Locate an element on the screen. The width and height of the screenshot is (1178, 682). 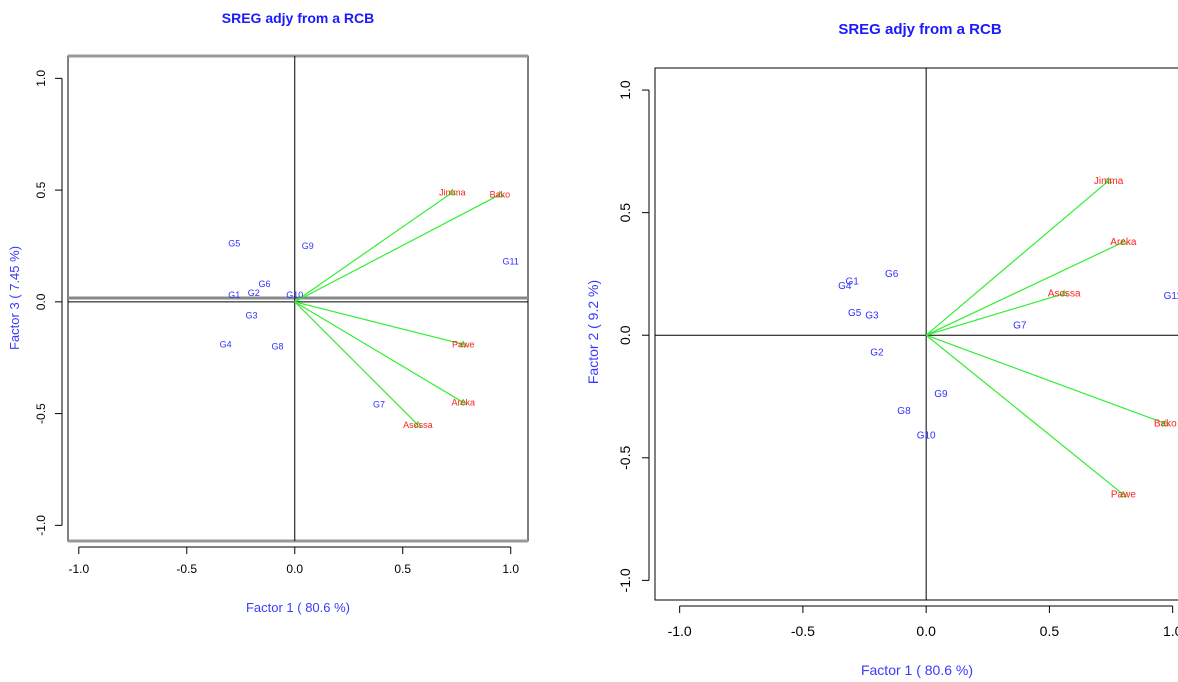
right-y-tick-label: -1.0 is located at coordinates (625, 580).